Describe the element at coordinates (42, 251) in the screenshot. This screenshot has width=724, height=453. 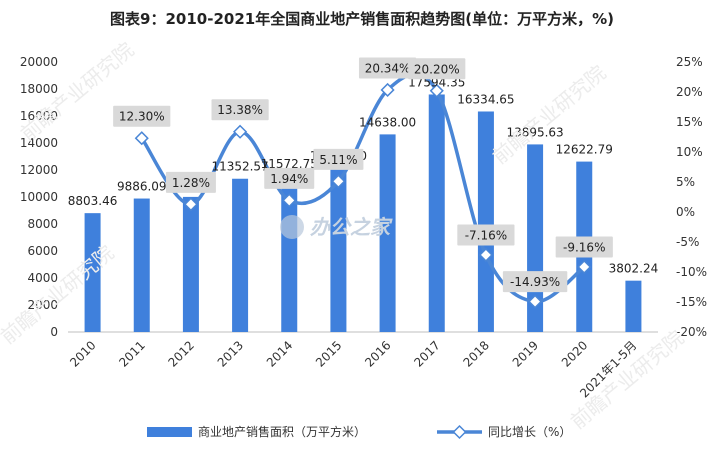
I see `y-left-tick-label: 6000` at that location.